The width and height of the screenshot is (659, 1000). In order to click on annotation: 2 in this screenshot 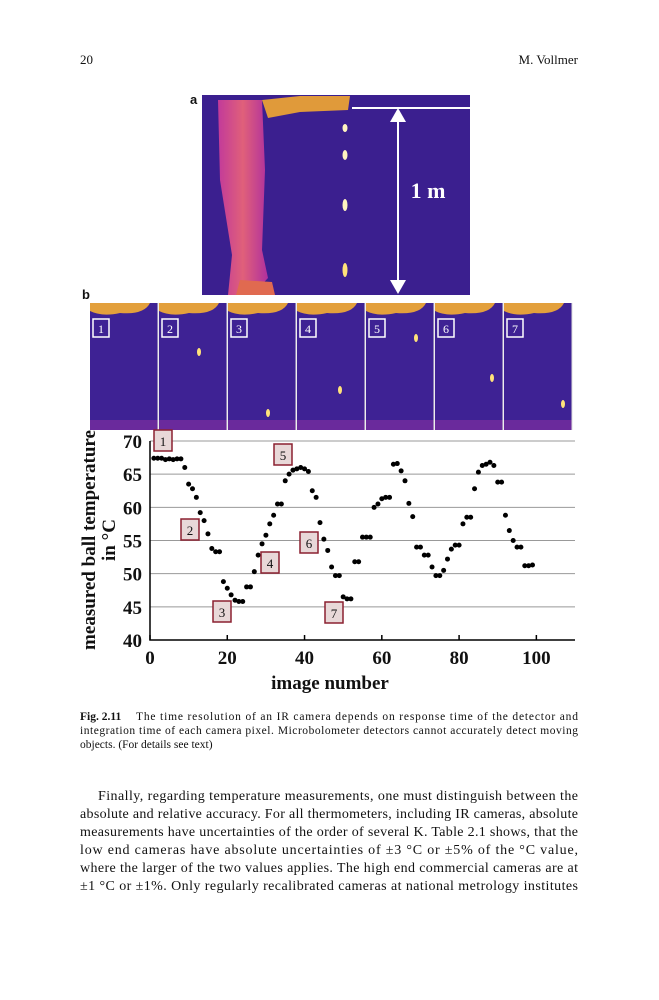, I will do `click(190, 530)`.